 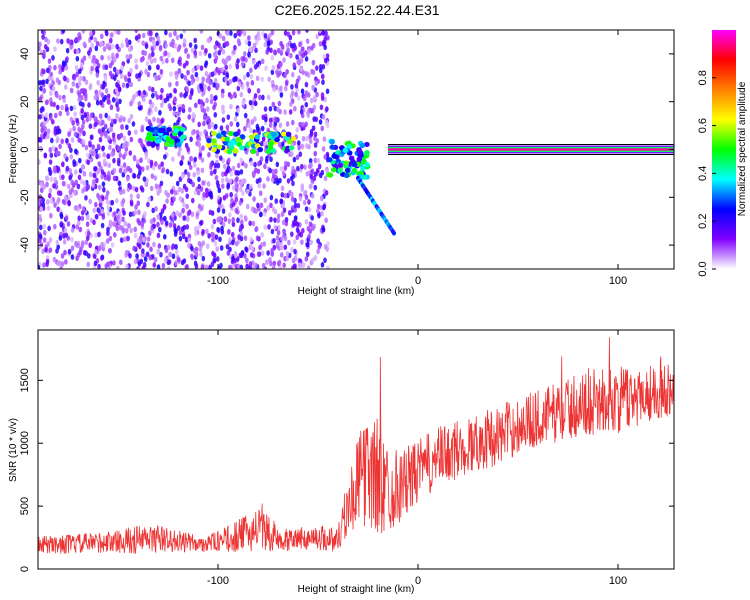 What do you see at coordinates (703, 173) in the screenshot?
I see `colorbar-tick-label: 0.4` at bounding box center [703, 173].